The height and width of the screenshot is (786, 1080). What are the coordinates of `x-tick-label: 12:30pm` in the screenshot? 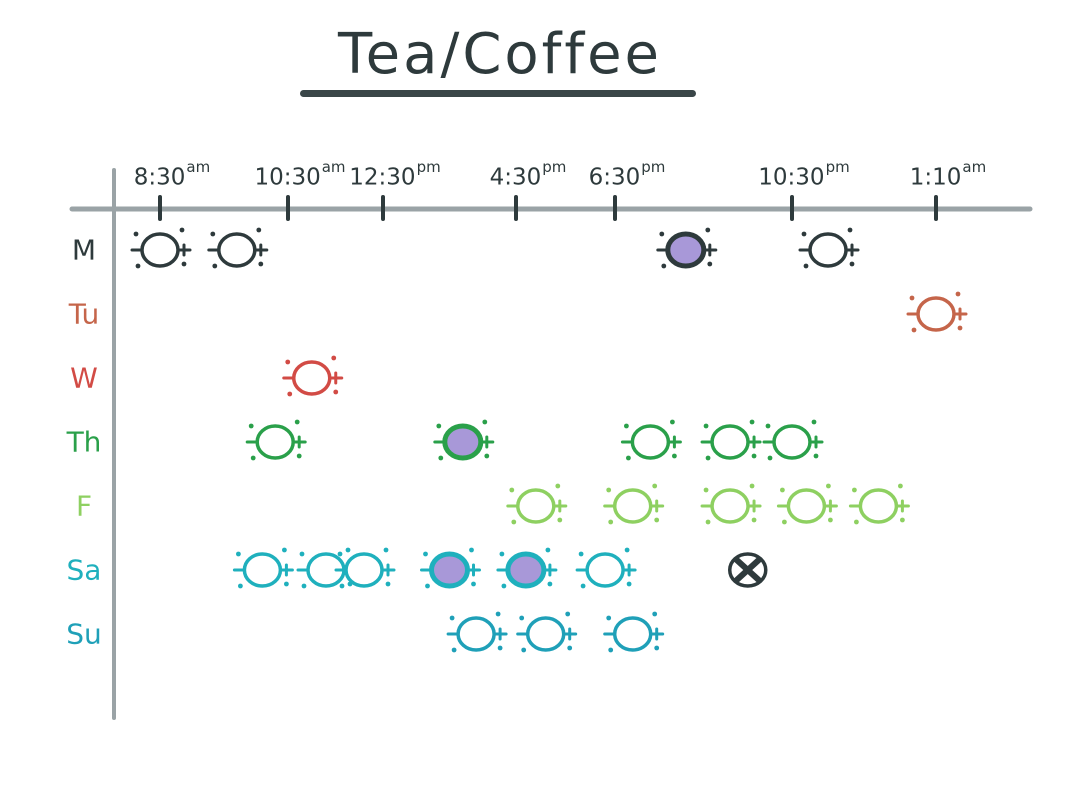 It's located at (394, 174).